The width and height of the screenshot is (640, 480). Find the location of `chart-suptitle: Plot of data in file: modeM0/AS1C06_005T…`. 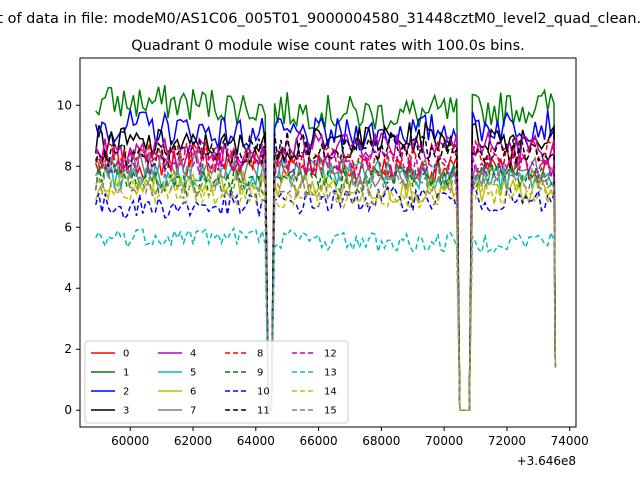

chart-suptitle: Plot of data in file: modeM0/AS1C06_005T… is located at coordinates (320, 19).